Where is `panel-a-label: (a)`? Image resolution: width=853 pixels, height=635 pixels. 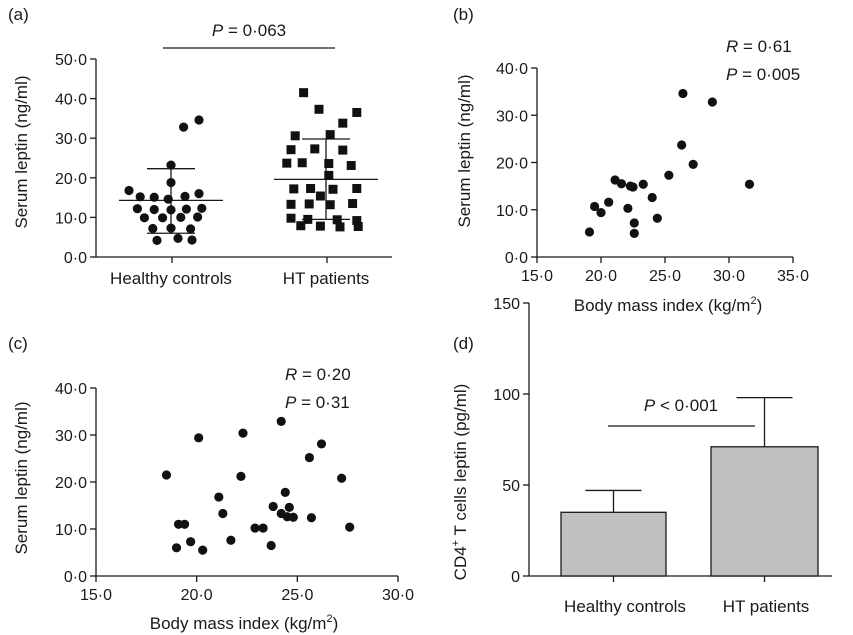 panel-a-label: (a) is located at coordinates (18, 14).